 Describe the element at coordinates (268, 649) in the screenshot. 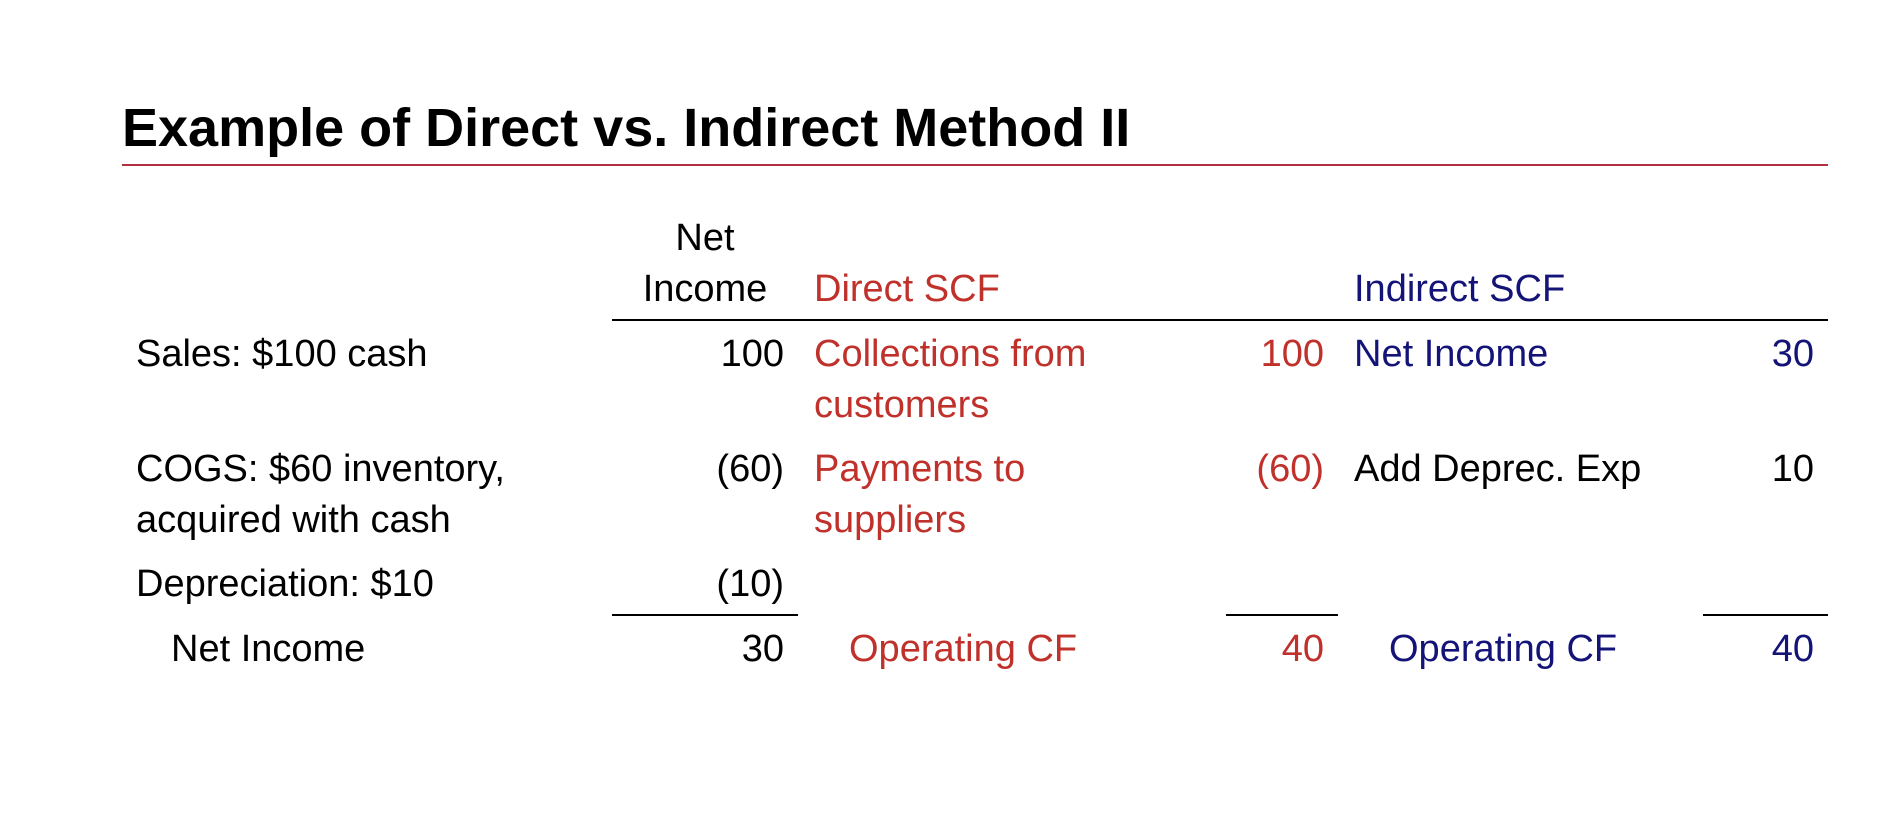

I see `row-total-label: Net Income` at that location.